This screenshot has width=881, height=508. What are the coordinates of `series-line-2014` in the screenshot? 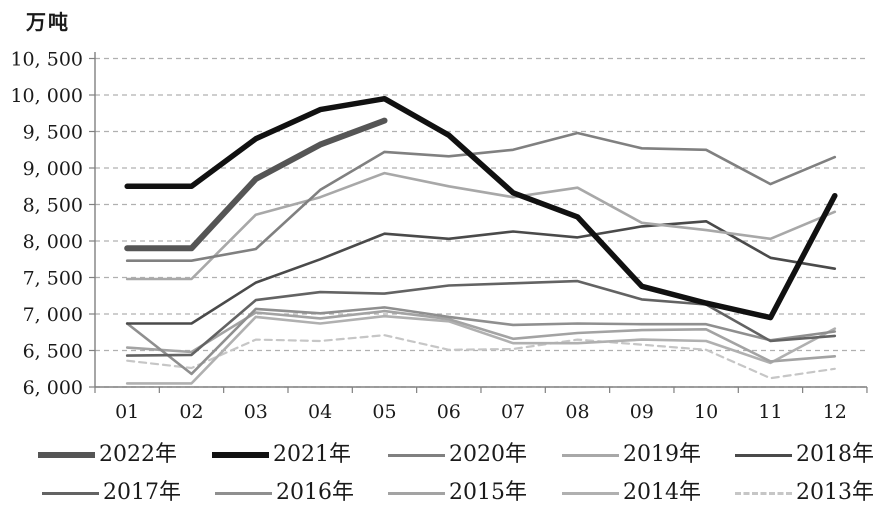 It's located at (481, 349).